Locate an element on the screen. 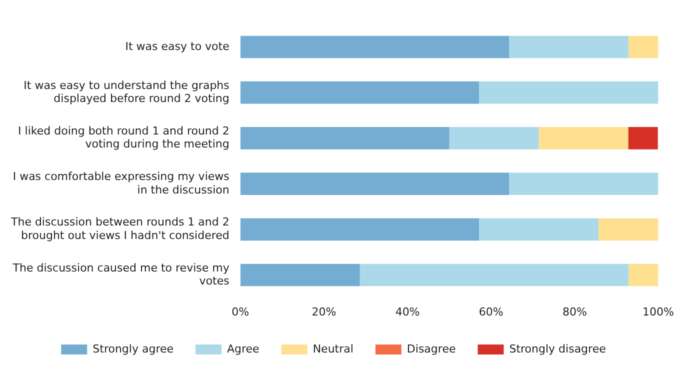 The height and width of the screenshot is (373, 685). x-tick-label: 100% is located at coordinates (658, 311).